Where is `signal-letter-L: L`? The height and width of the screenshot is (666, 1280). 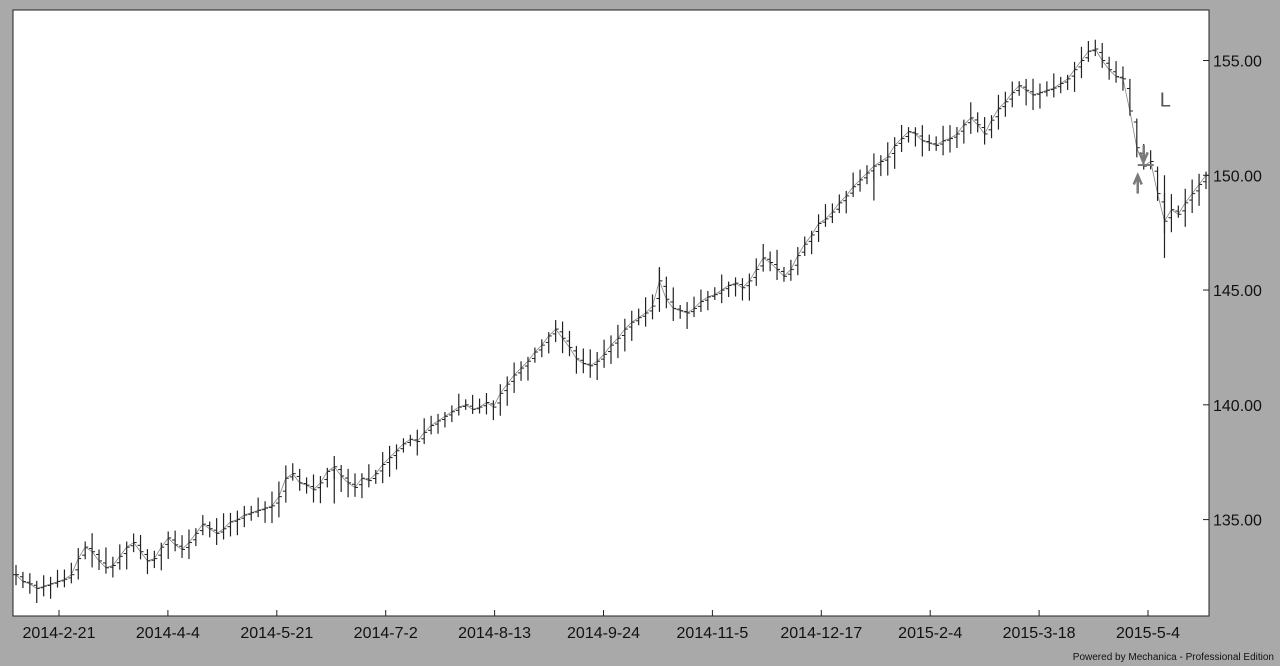
signal-letter-L: L is located at coordinates (1165, 100).